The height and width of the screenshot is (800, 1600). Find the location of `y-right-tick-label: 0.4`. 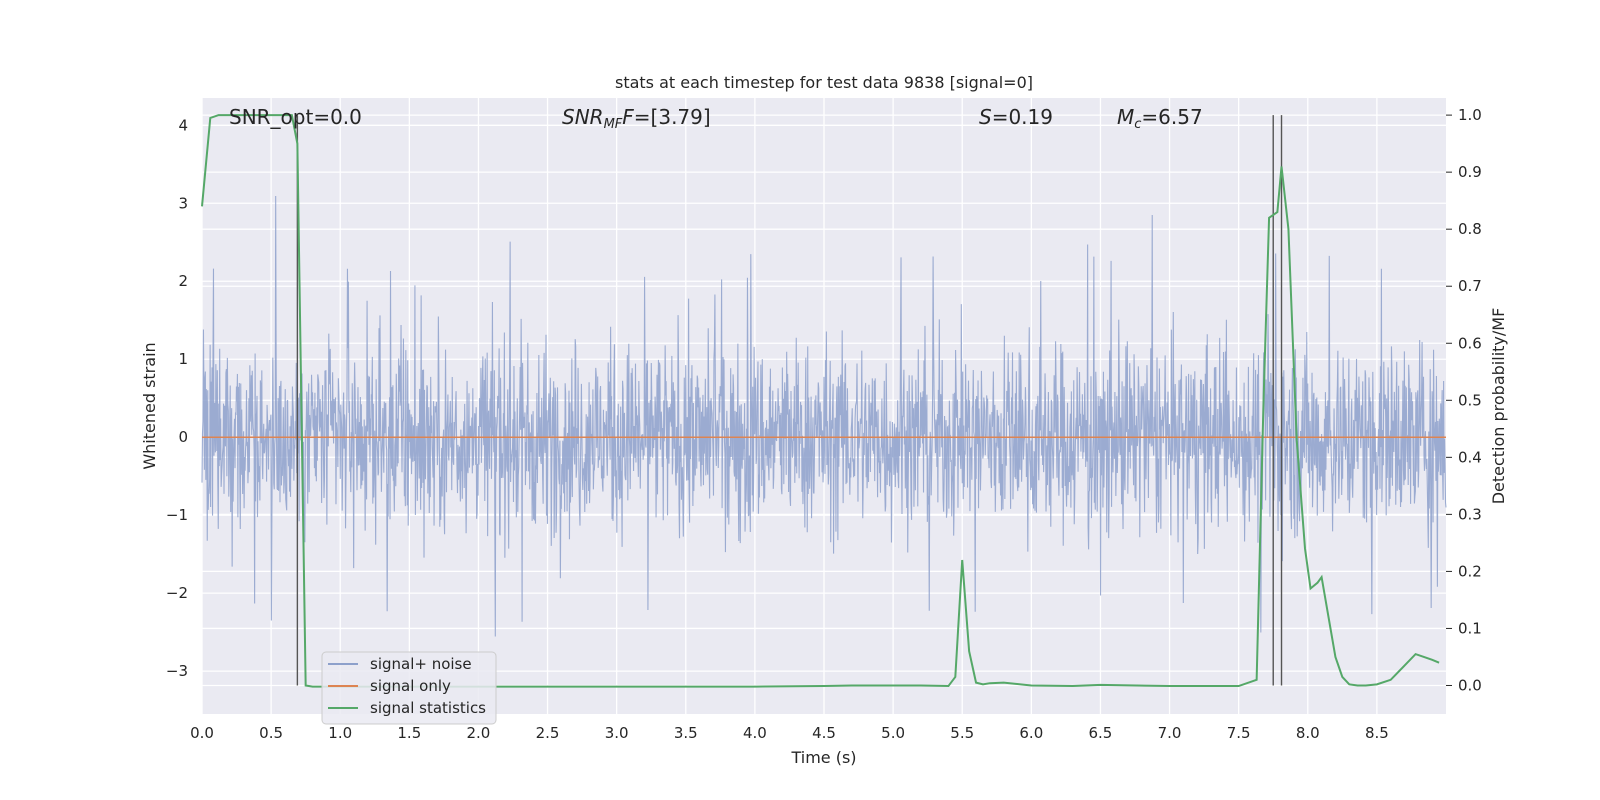

y-right-tick-label: 0.4 is located at coordinates (1470, 457).